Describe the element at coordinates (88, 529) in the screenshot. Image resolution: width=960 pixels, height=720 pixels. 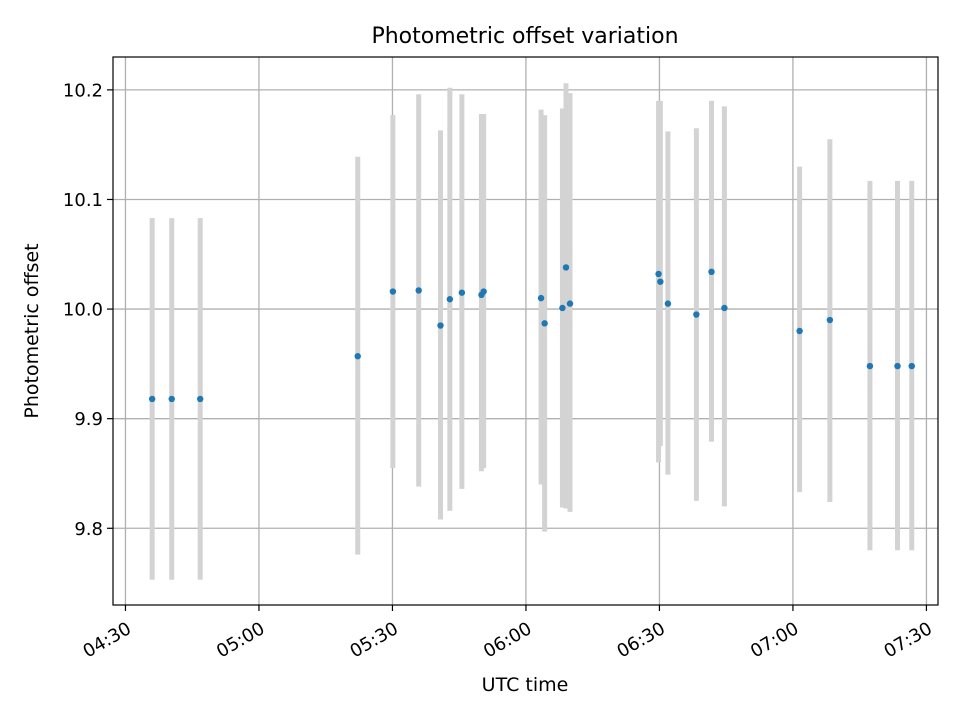
I see `y-tick-label: 9.8` at that location.